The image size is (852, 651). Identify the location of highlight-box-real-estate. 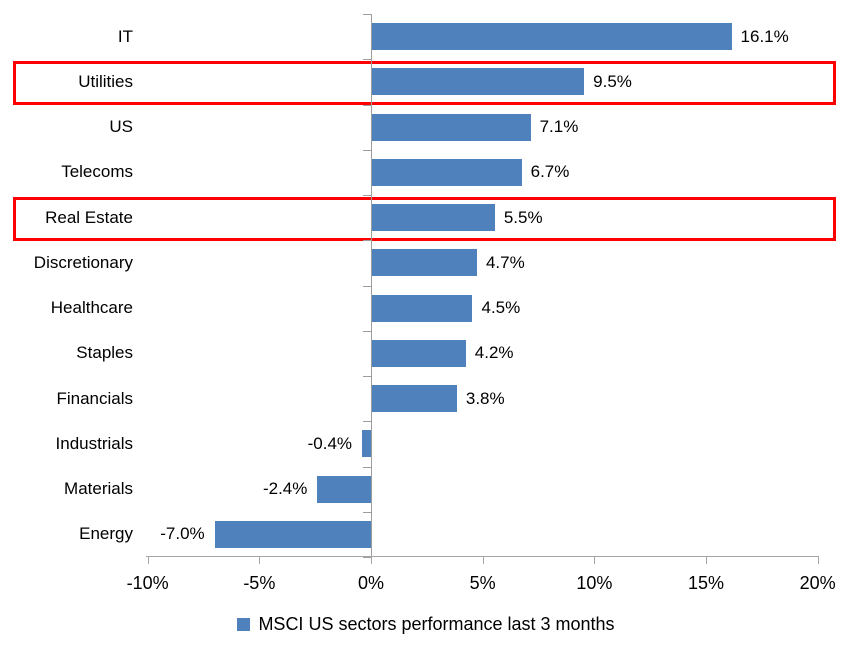
(424, 218).